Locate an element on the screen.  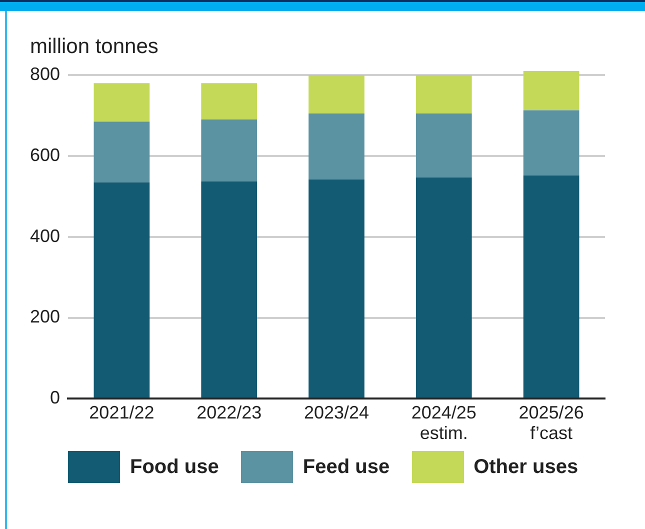
legend-label: Other uses is located at coordinates (526, 467).